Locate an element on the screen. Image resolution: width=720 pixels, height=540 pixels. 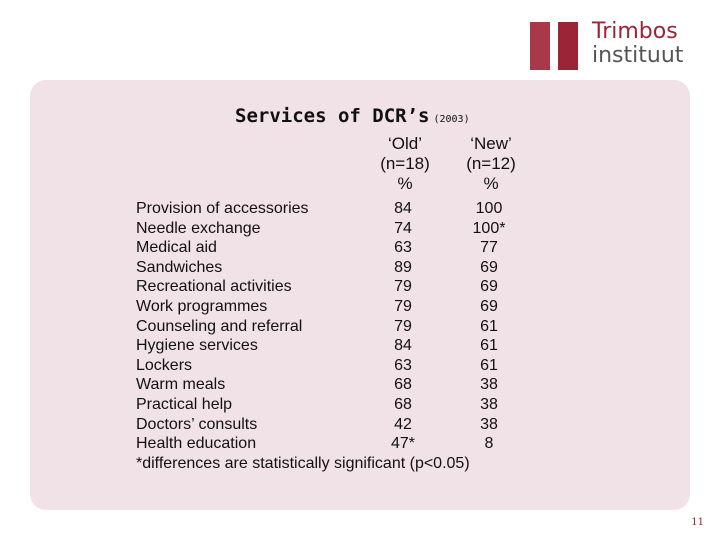
old-value-cell: 42 is located at coordinates (403, 424).